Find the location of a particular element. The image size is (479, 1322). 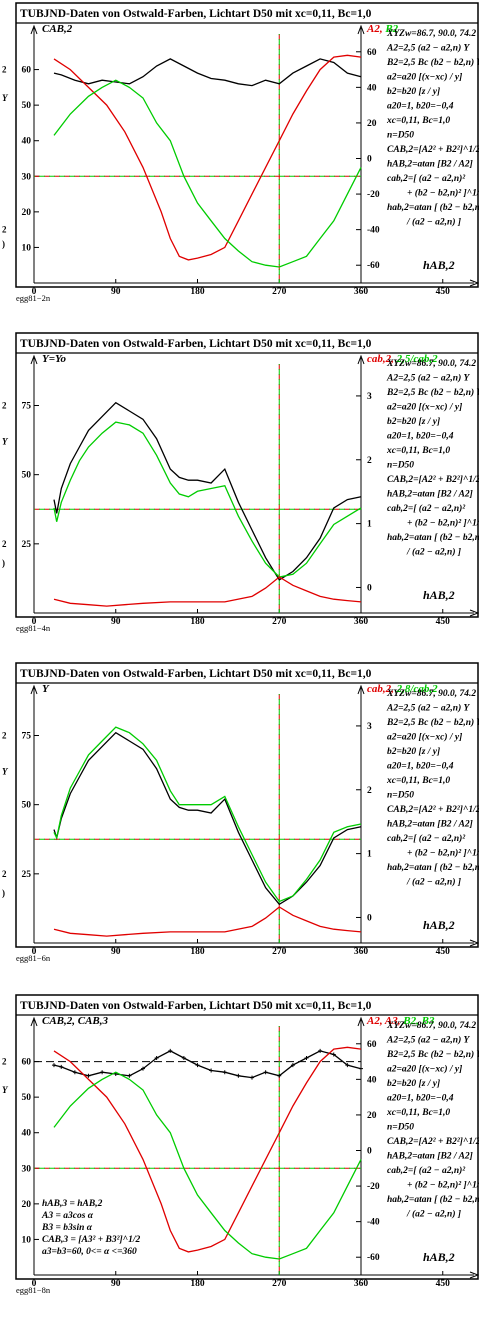

y-axis-label-left: Y=Yo is located at coordinates (54, 359).